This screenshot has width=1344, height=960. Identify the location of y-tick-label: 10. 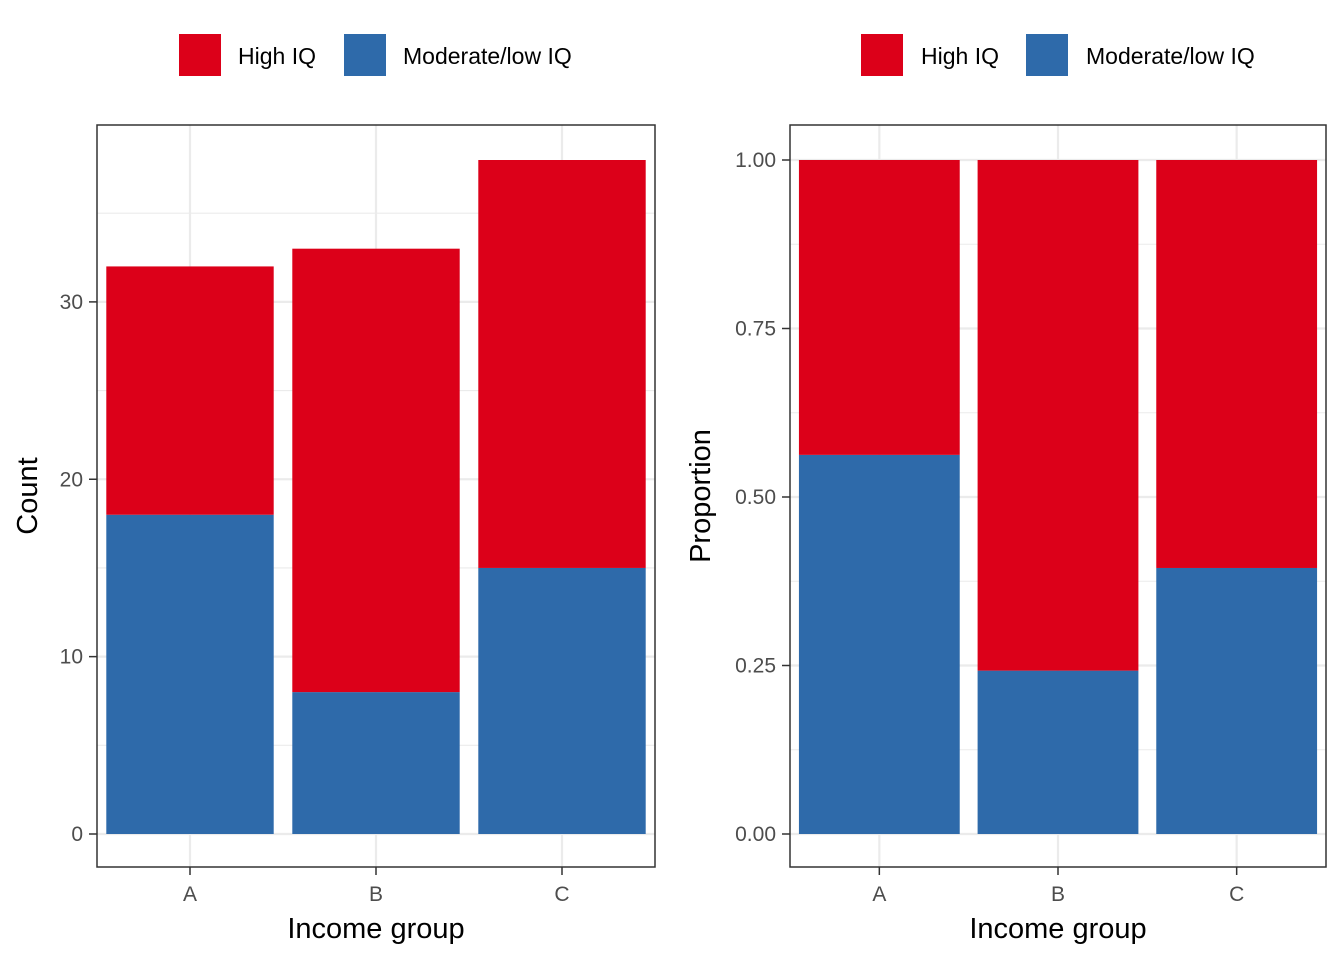
(71, 657).